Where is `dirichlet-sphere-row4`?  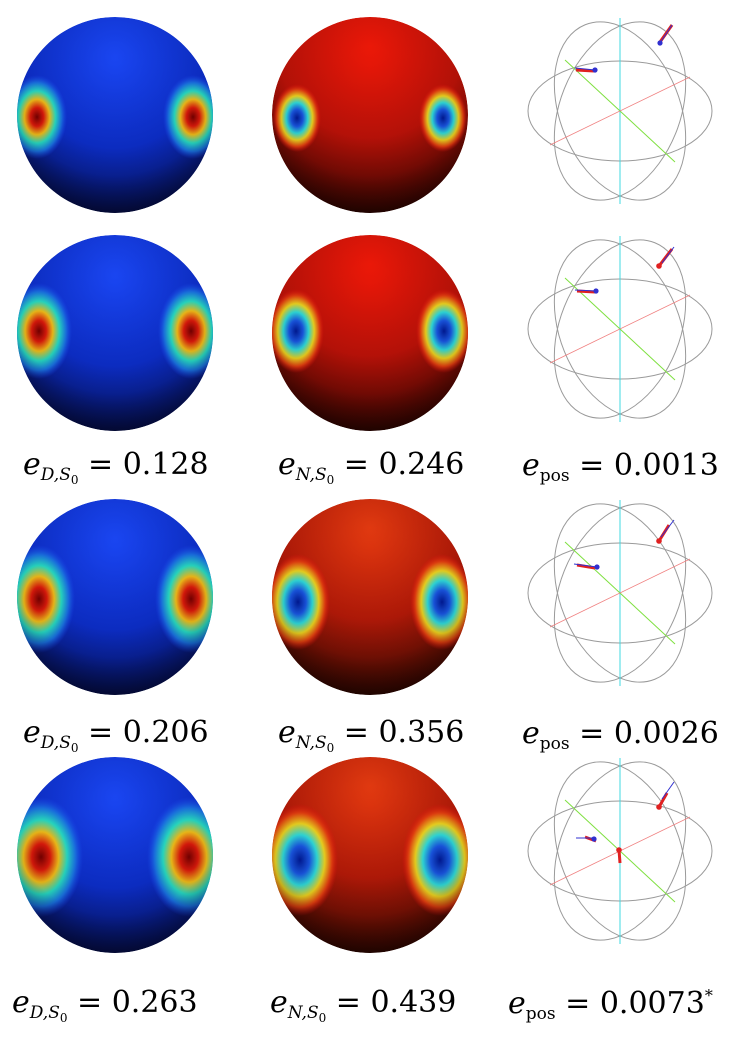 dirichlet-sphere-row4 is located at coordinates (115, 855).